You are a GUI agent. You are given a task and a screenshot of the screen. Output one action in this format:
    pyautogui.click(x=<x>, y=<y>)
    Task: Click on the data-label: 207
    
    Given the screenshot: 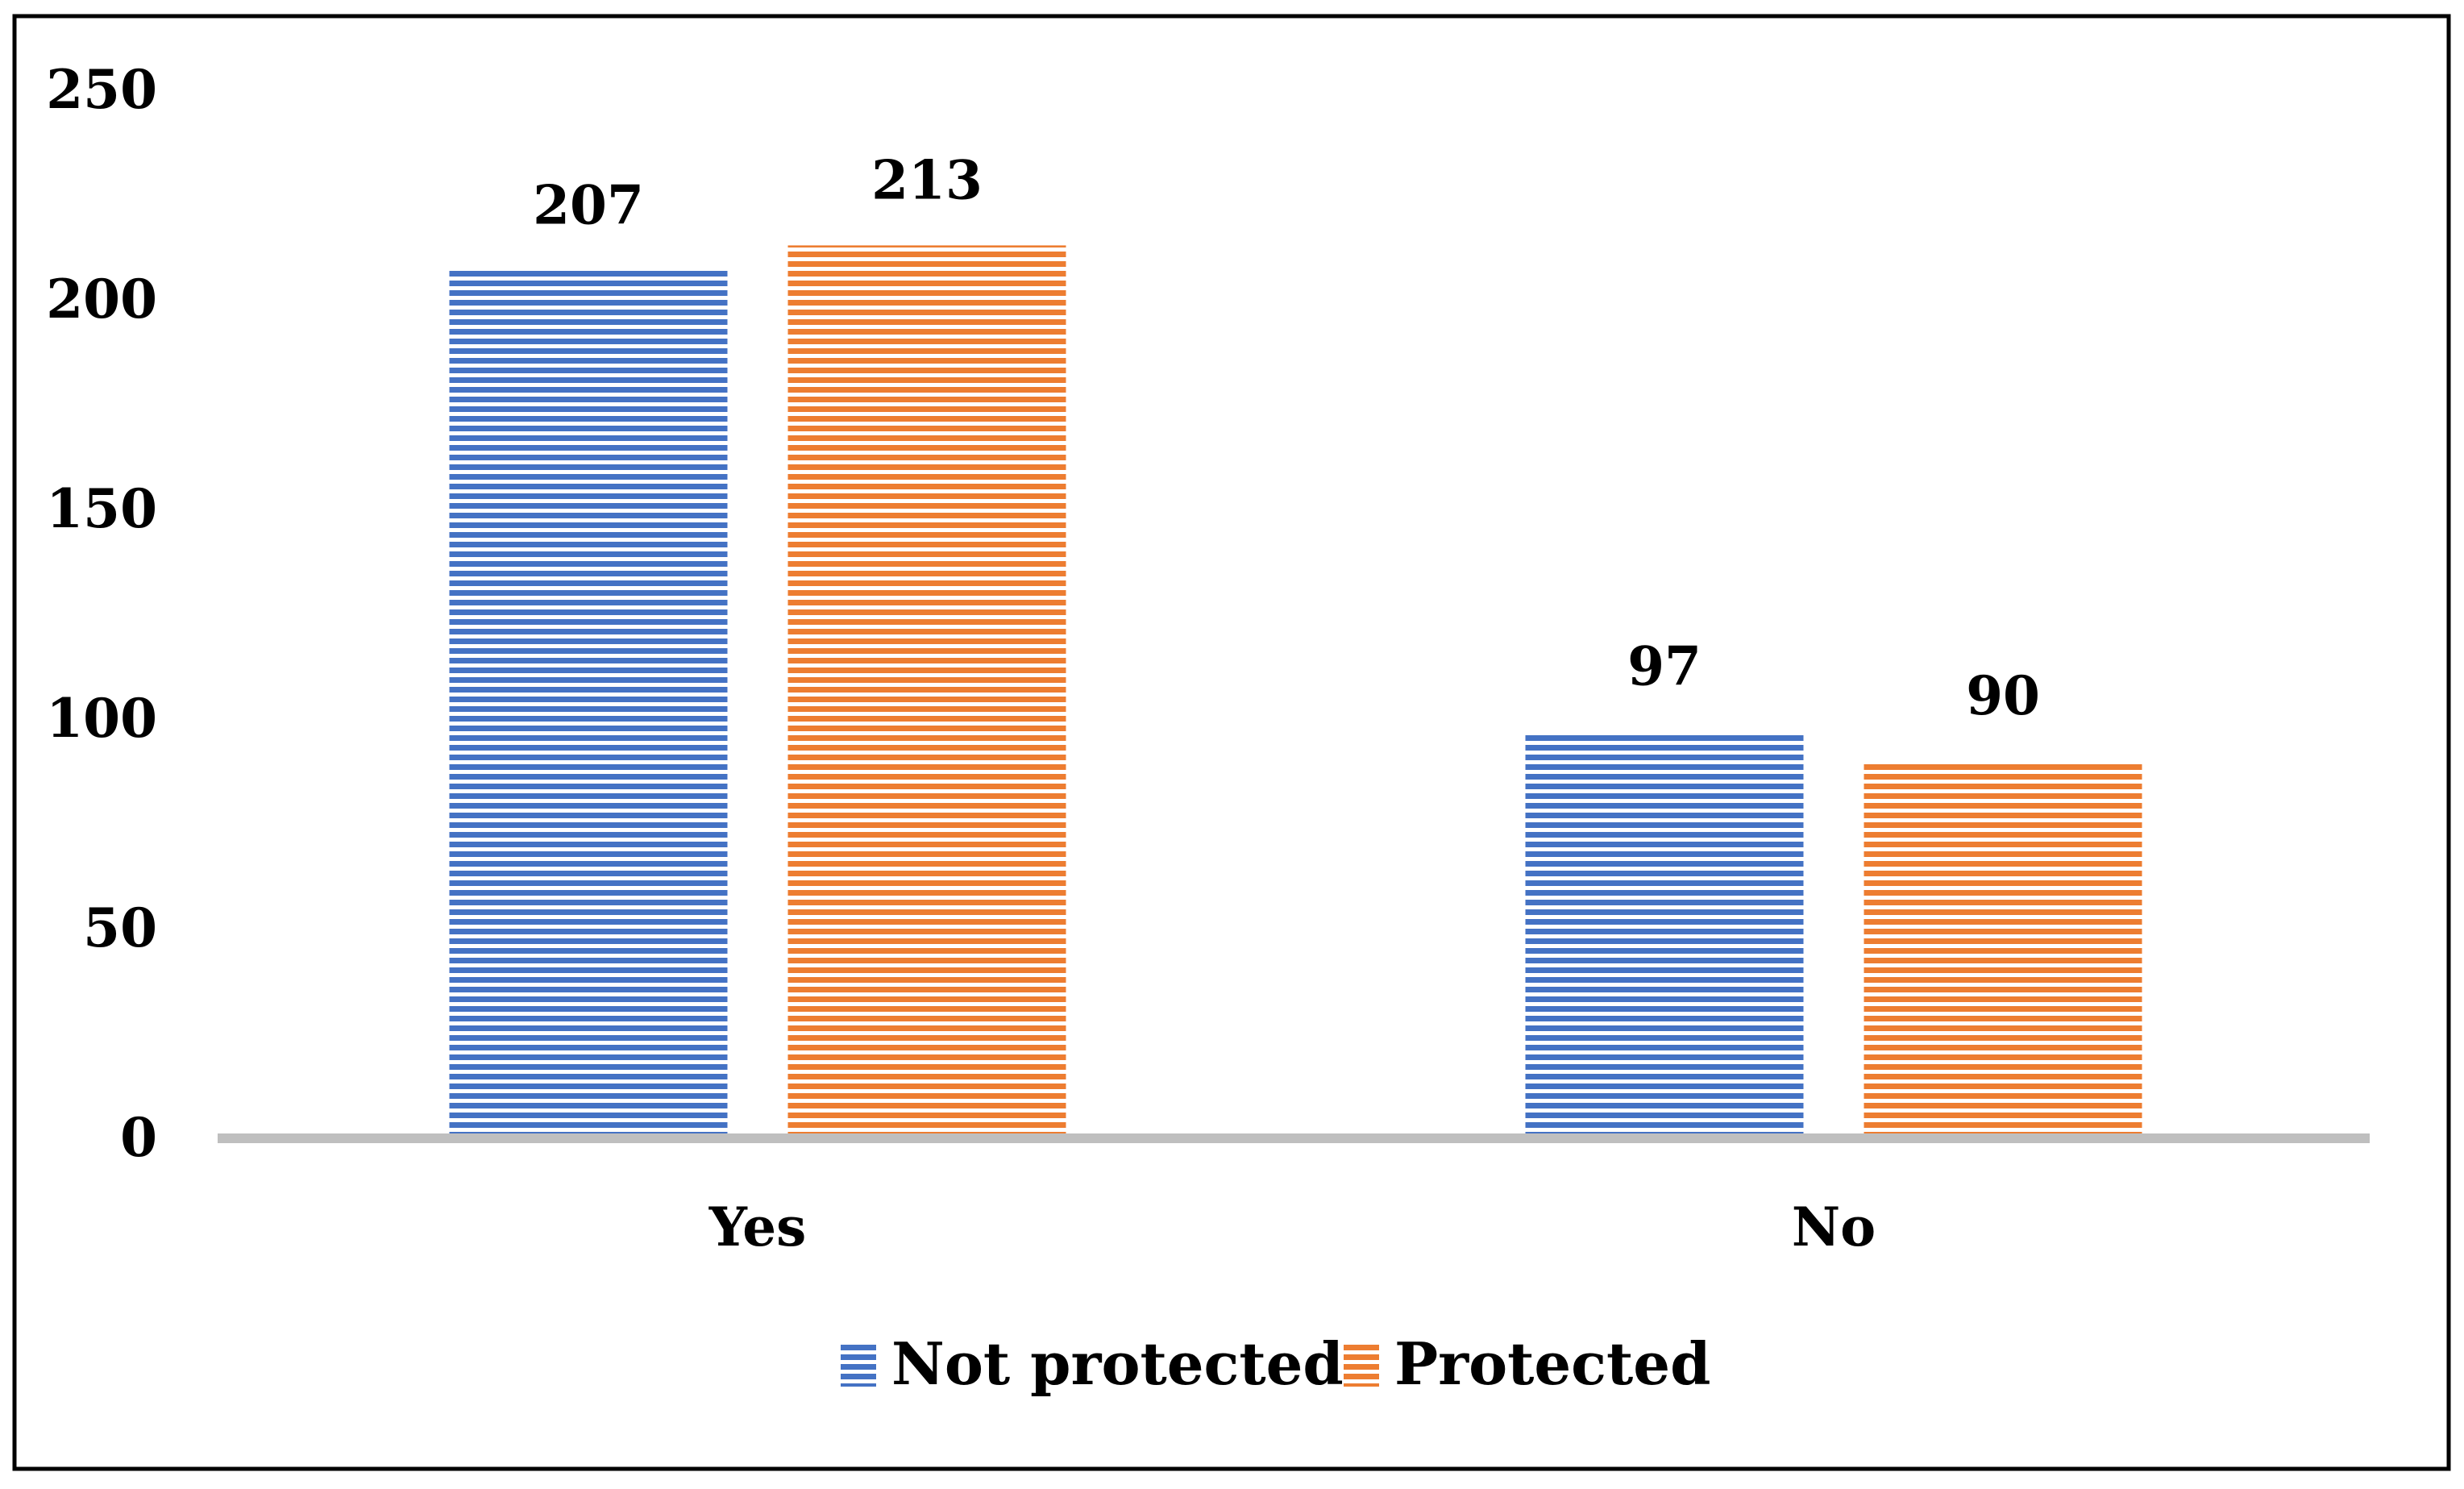 What is the action you would take?
    pyautogui.click(x=588, y=205)
    